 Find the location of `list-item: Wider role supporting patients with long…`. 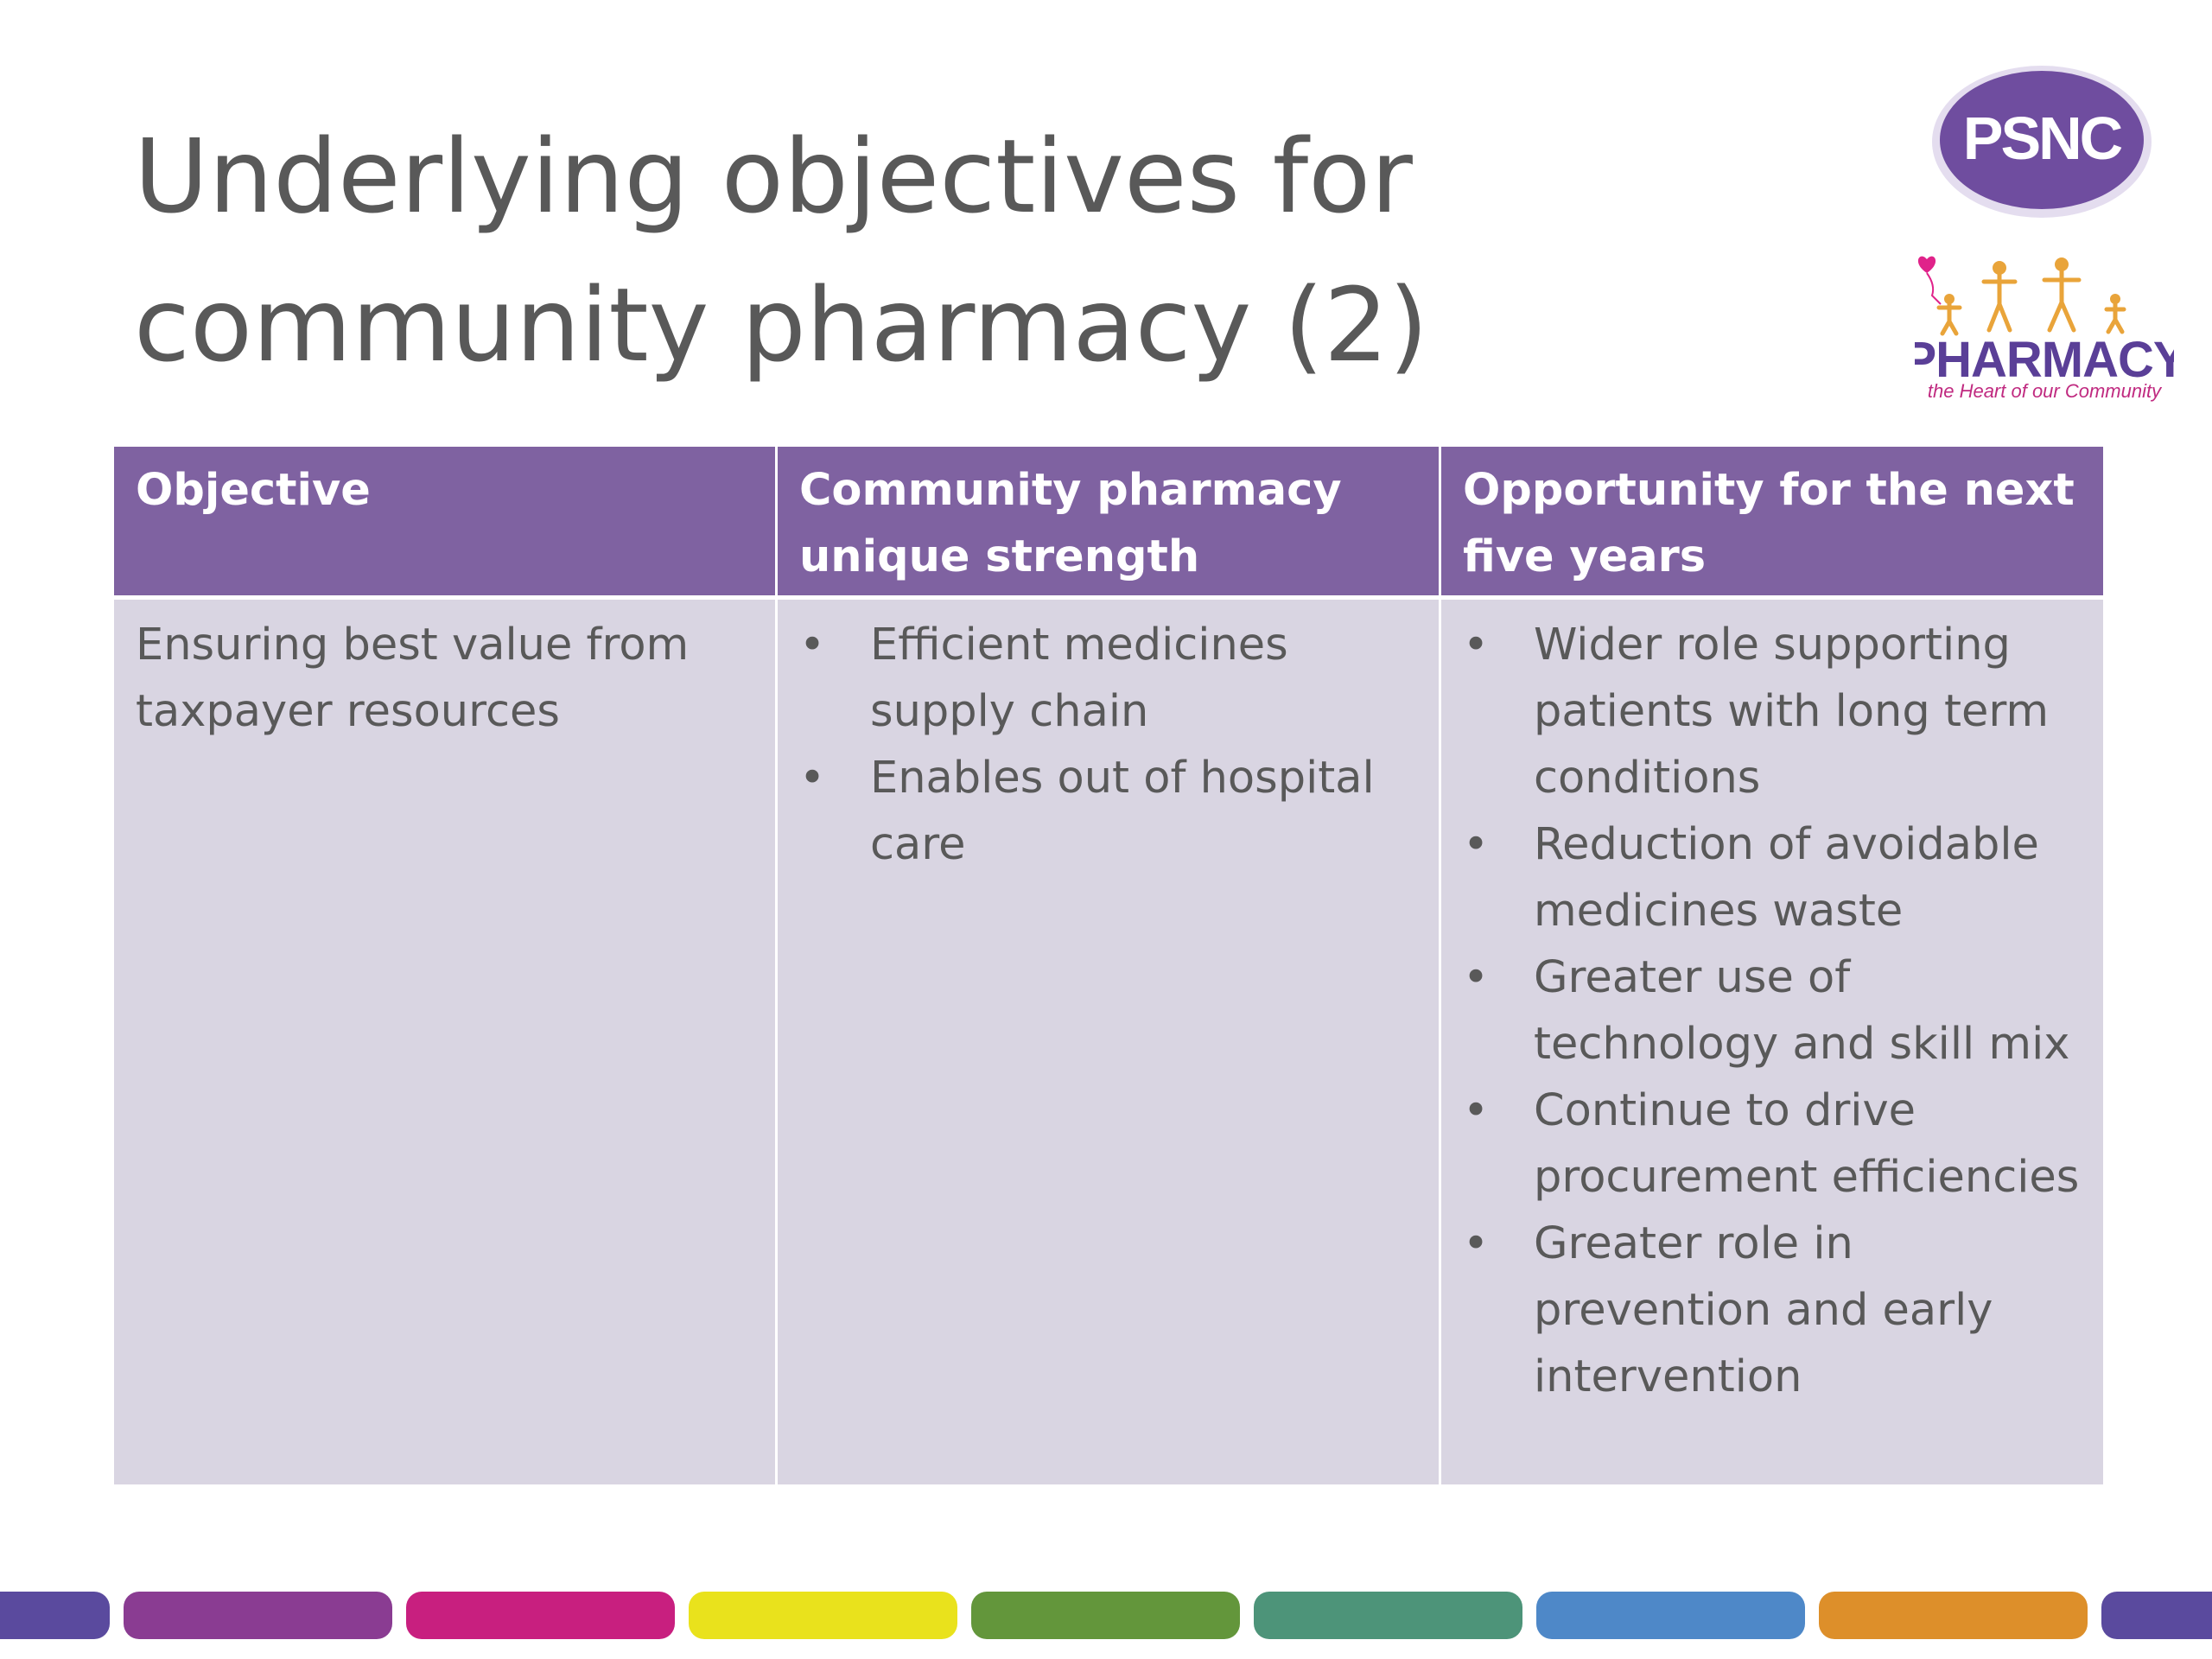

list-item: Wider role supporting patients with long… is located at coordinates (1772, 711).